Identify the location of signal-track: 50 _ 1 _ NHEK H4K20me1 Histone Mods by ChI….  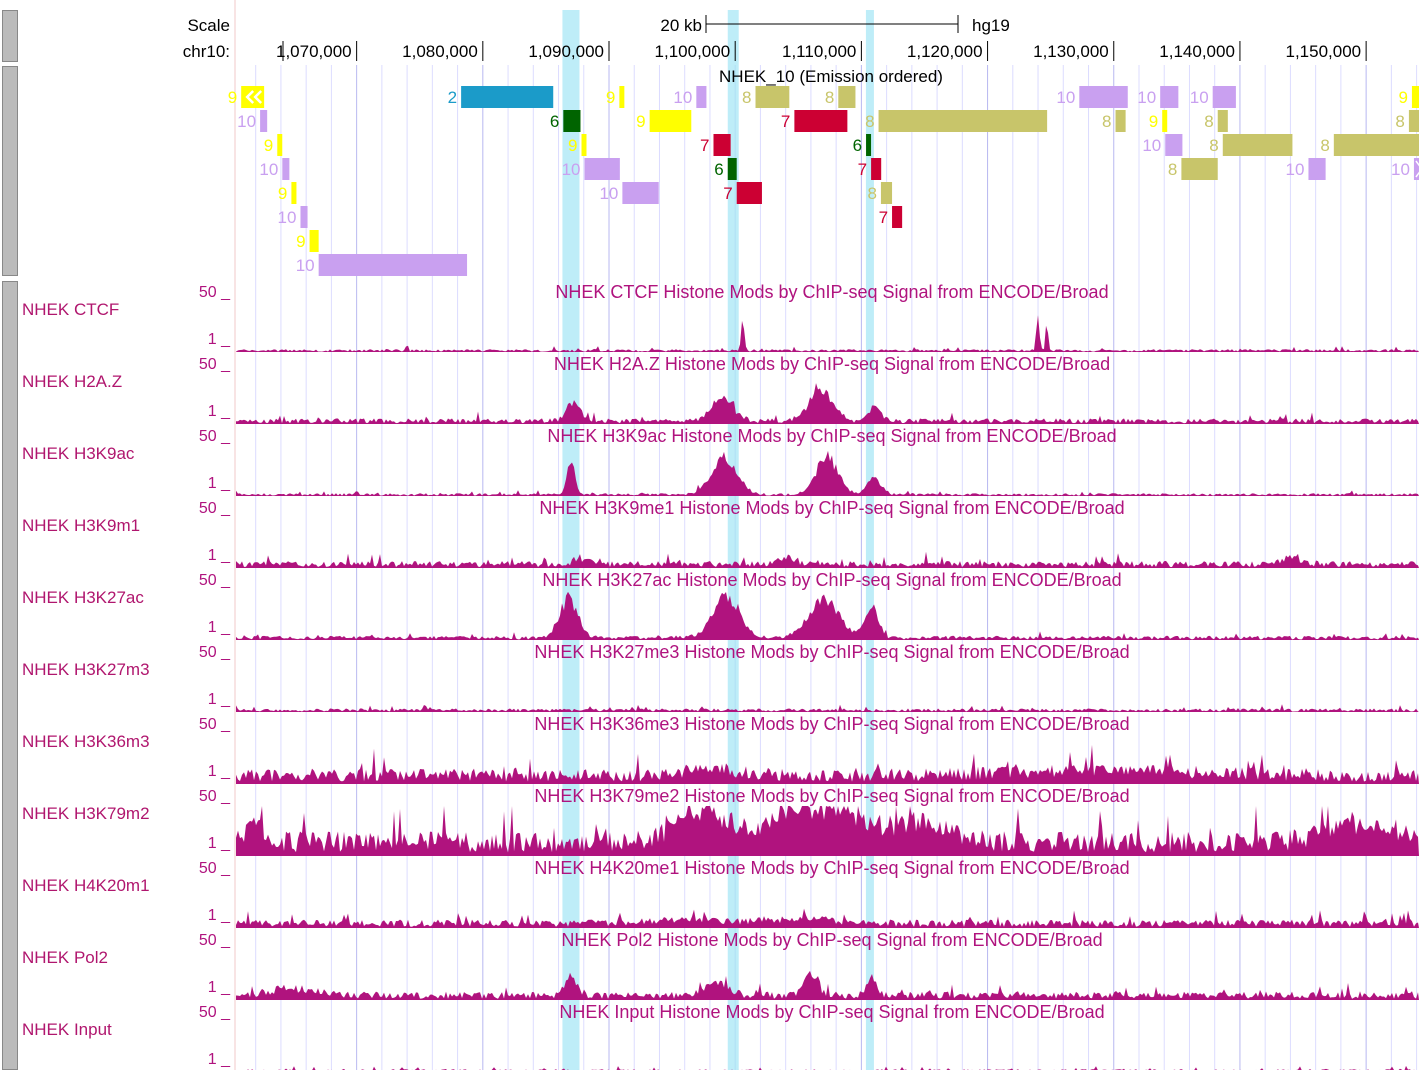
(809, 893).